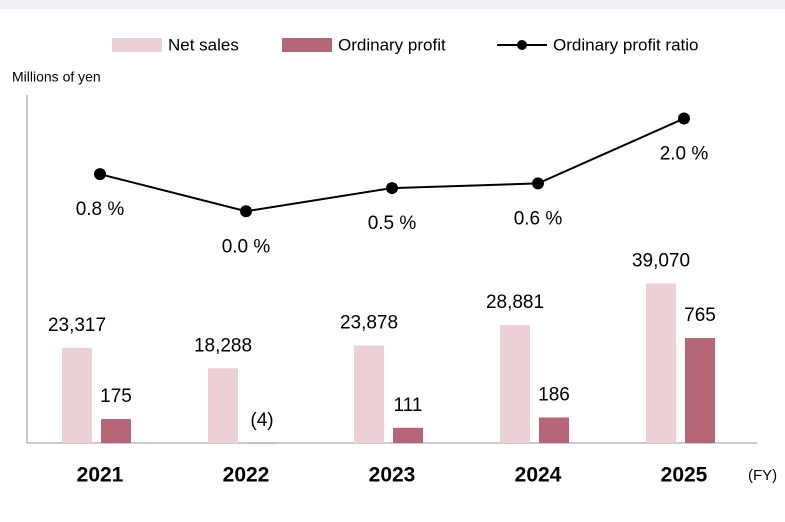  What do you see at coordinates (538, 218) in the screenshot?
I see `line-value-label: 0.6 %` at bounding box center [538, 218].